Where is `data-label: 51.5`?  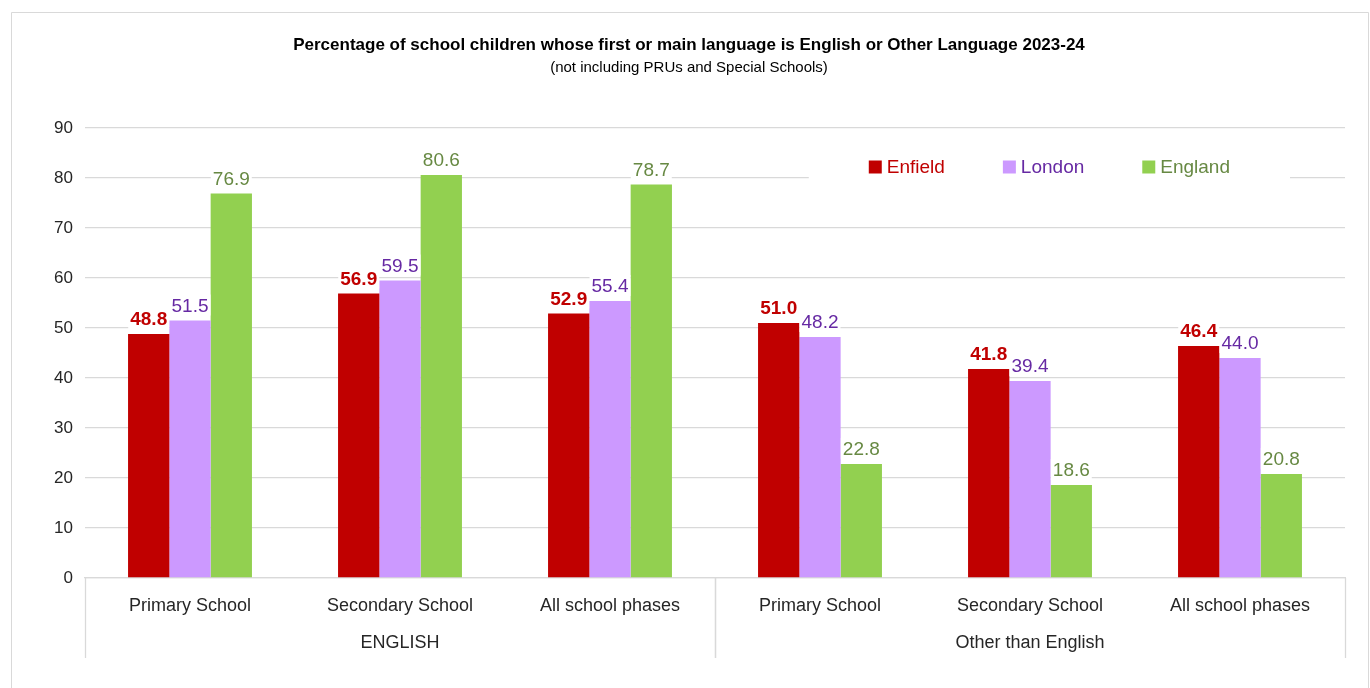 data-label: 51.5 is located at coordinates (190, 305).